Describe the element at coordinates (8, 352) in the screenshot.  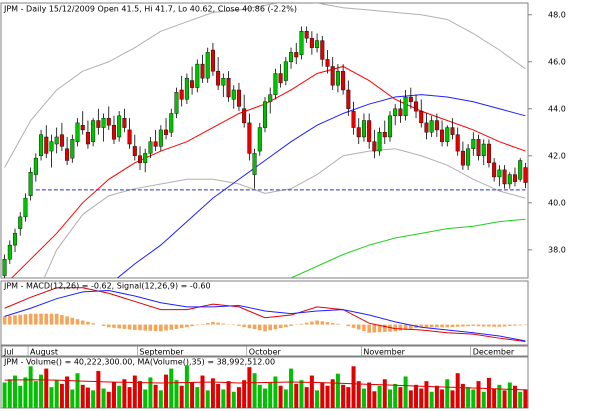
I see `x-tick-label: Jul` at that location.